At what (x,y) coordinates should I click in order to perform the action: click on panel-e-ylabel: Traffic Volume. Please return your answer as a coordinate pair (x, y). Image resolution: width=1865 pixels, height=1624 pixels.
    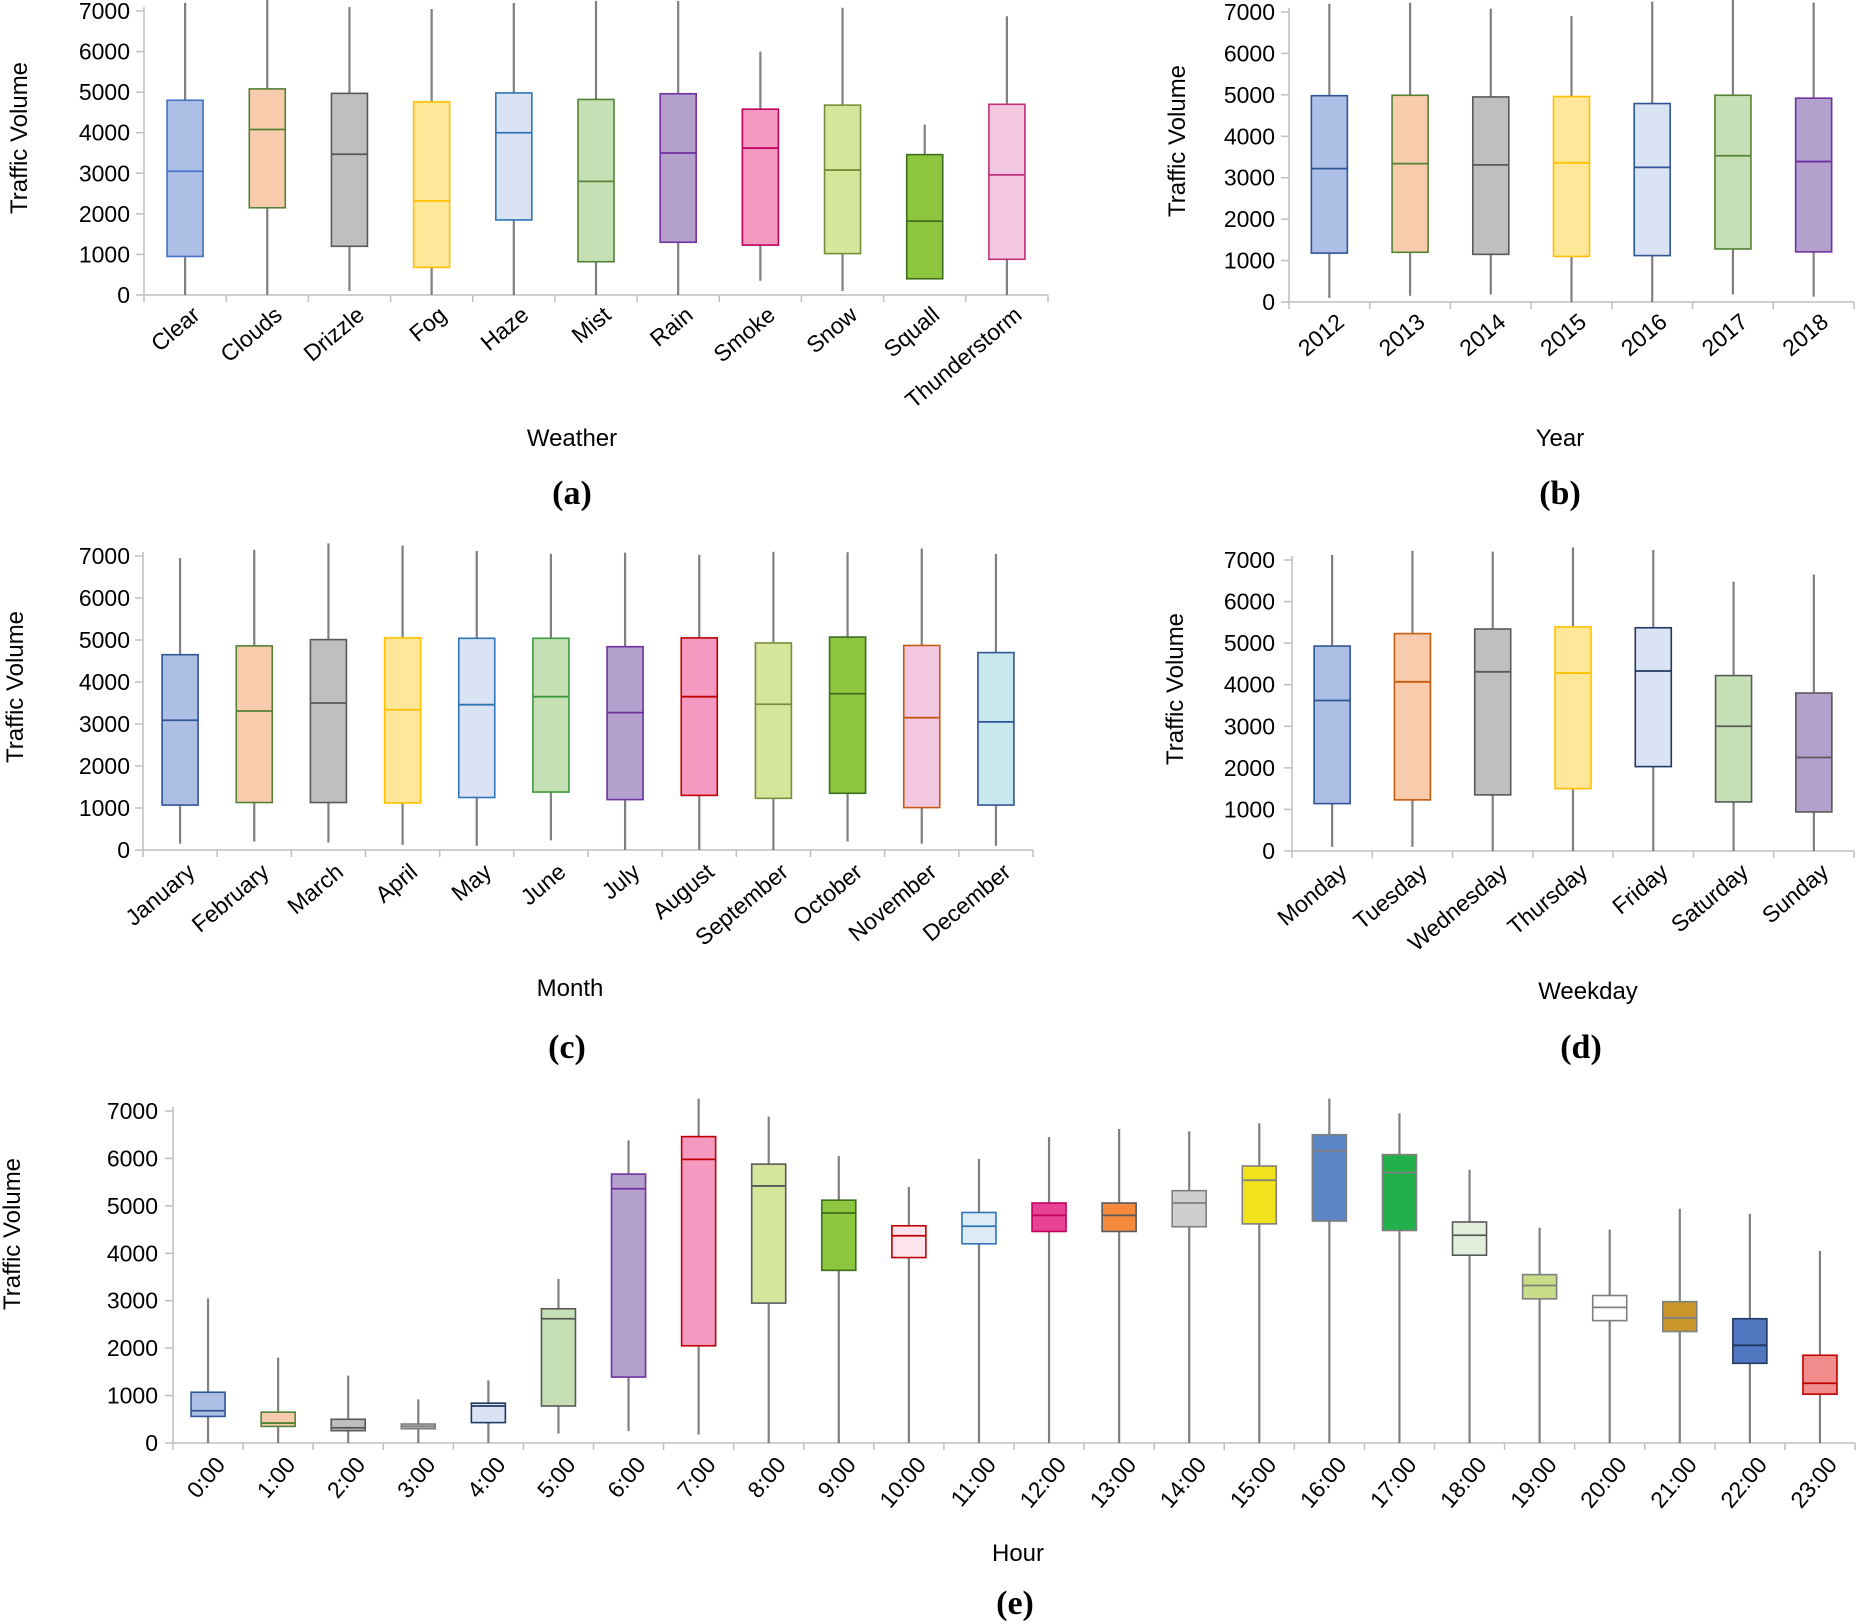
    Looking at the image, I should click on (13, 1234).